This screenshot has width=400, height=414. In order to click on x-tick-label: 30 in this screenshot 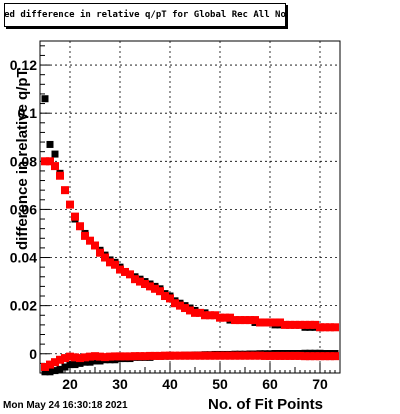, I will do `click(120, 384)`.